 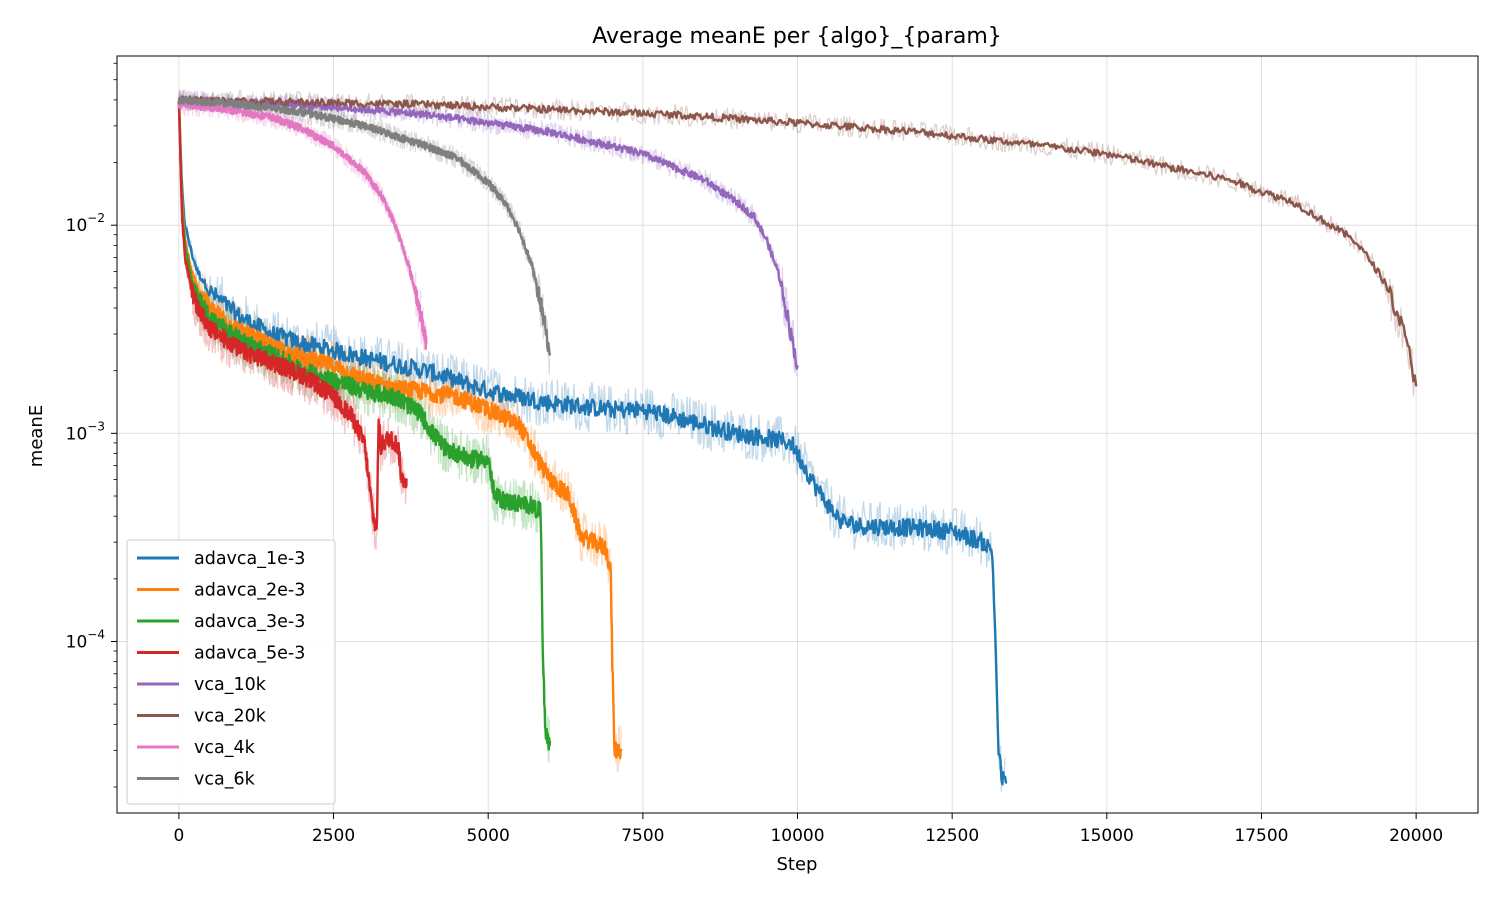 I want to click on x-tick-label: 12500, so click(x=952, y=836).